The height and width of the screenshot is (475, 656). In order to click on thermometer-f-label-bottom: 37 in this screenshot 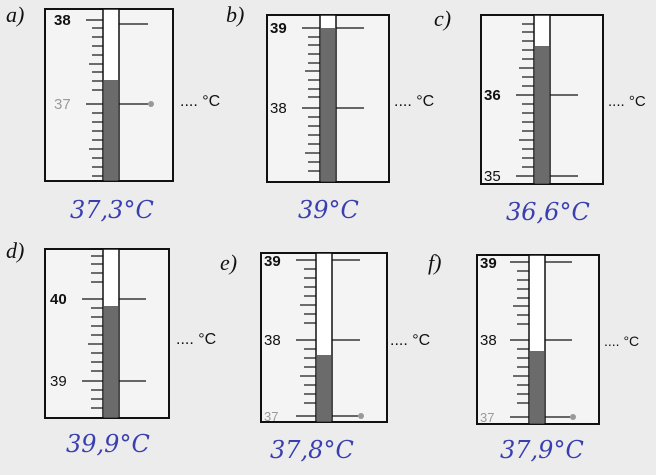, I will do `click(487, 417)`.